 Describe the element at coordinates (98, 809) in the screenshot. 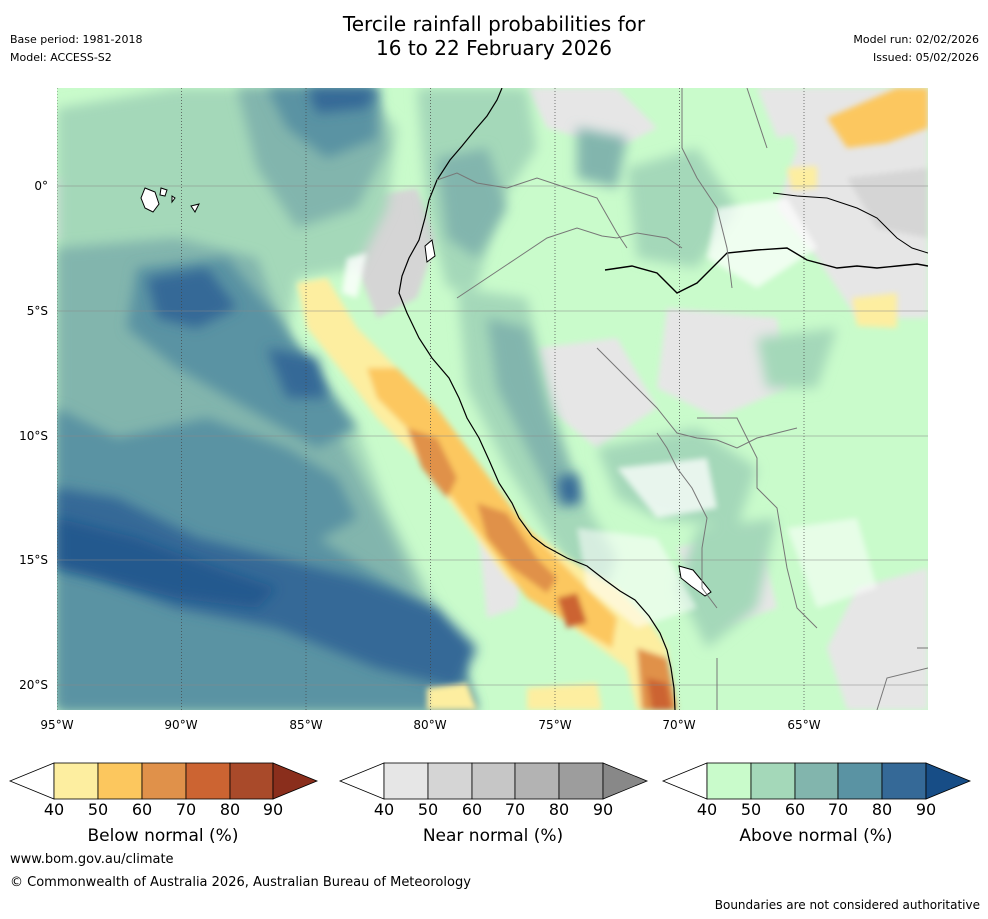

I see `below-tick-50: 50` at that location.